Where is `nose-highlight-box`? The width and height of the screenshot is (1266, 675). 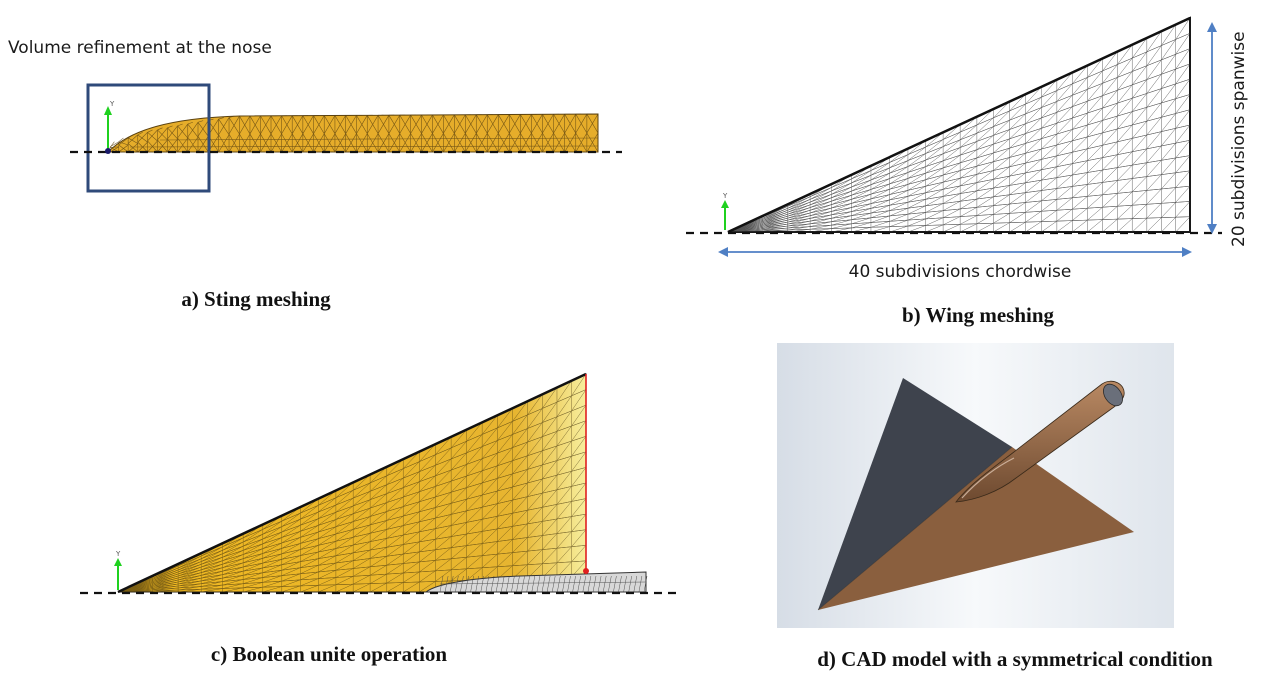
nose-highlight-box is located at coordinates (148, 138).